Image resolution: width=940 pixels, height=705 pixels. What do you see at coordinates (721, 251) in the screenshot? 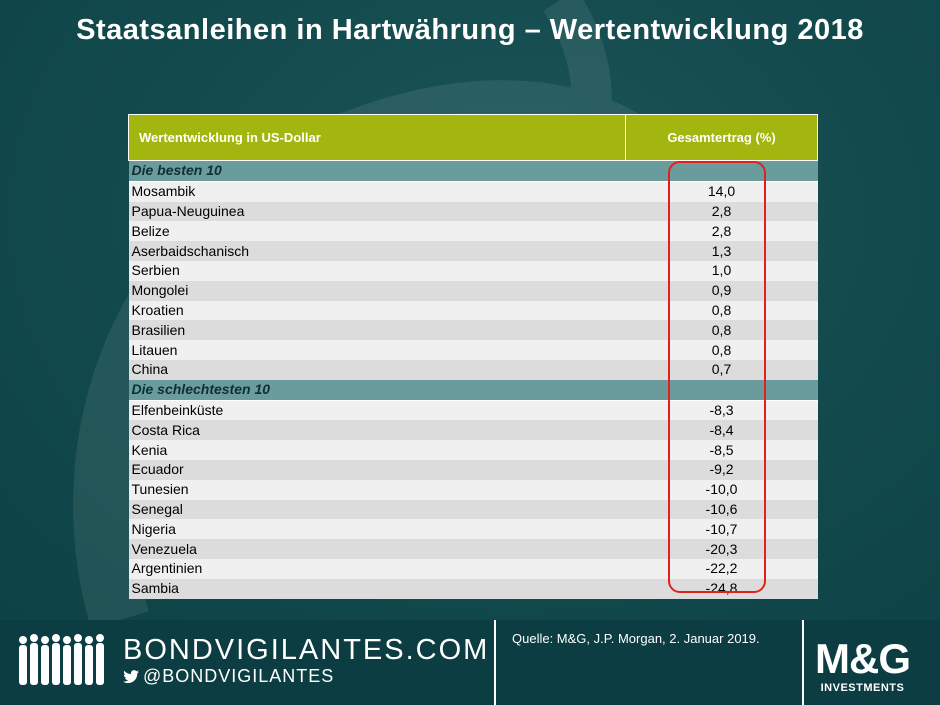
I see `return-value-cell: 1,3` at bounding box center [721, 251].